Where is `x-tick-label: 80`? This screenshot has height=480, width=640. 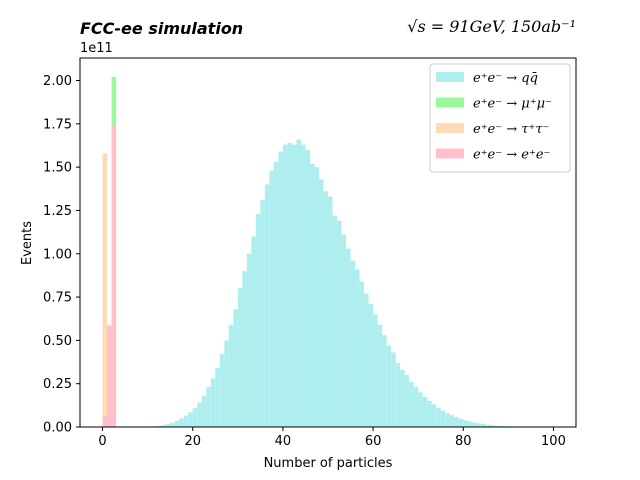 x-tick-label: 80 is located at coordinates (463, 441).